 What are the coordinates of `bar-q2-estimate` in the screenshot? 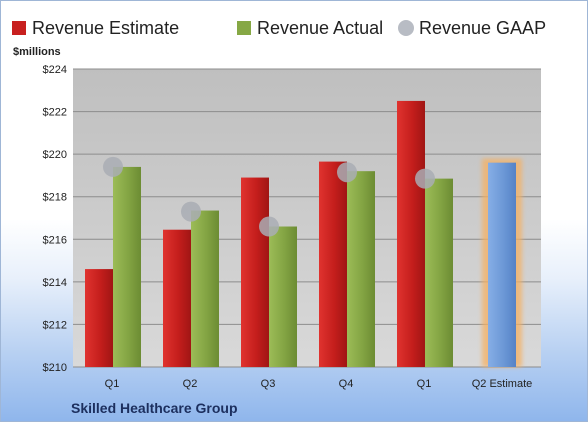 It's located at (502, 264).